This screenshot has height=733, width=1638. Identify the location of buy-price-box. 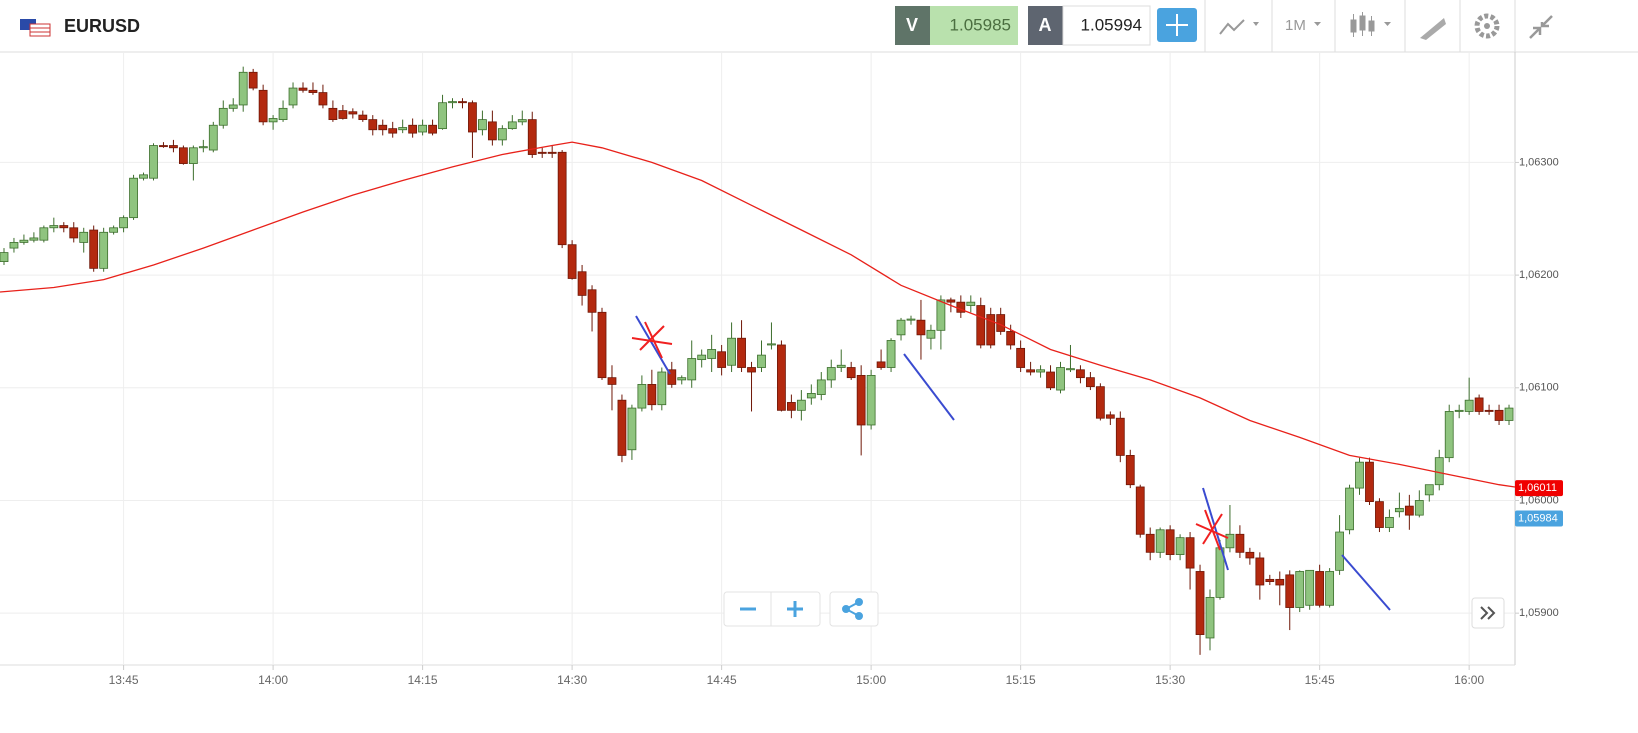
(1106, 25).